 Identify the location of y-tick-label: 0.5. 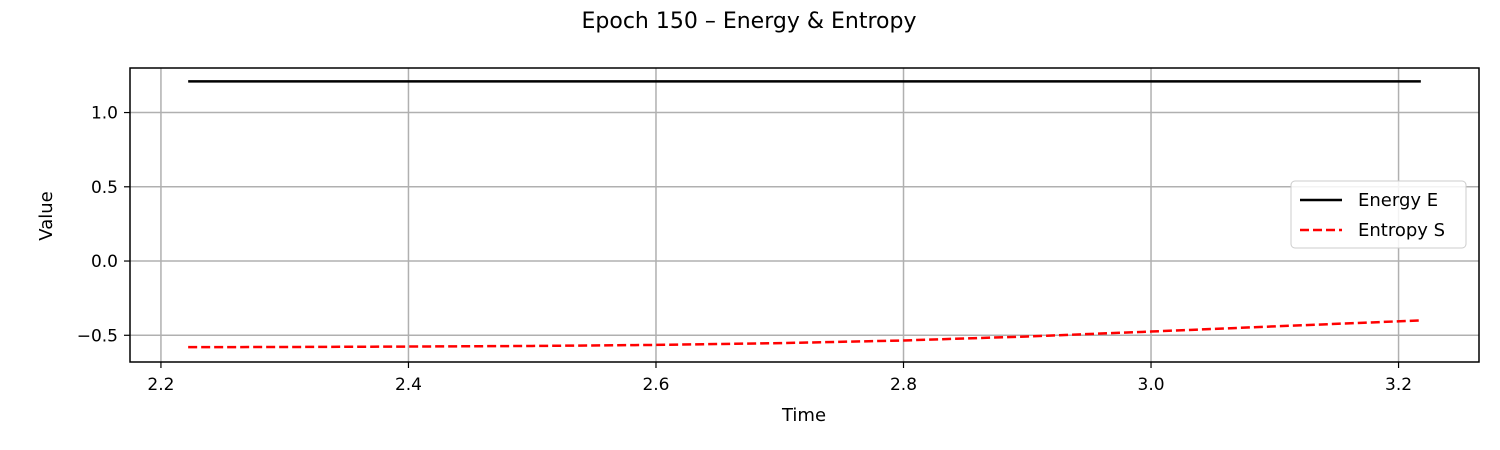
(104, 188).